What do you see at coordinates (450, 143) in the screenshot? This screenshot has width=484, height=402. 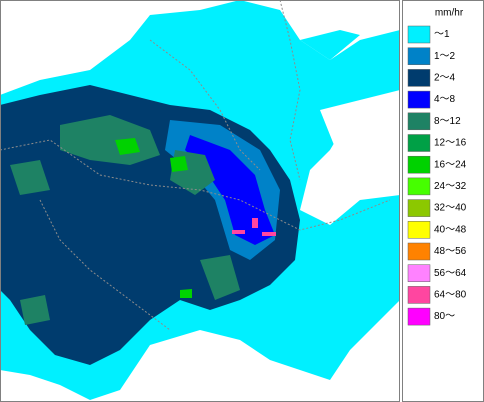 I see `legend-label: 12～16` at bounding box center [450, 143].